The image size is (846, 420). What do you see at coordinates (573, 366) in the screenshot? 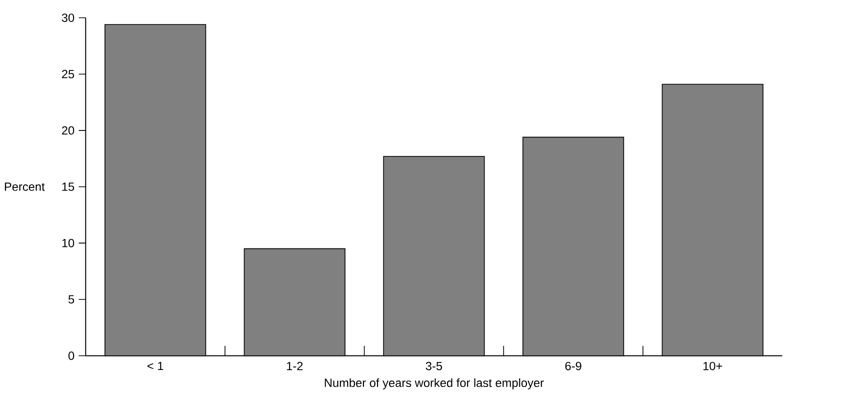
I see `x-tick-label: 6-9` at bounding box center [573, 366].